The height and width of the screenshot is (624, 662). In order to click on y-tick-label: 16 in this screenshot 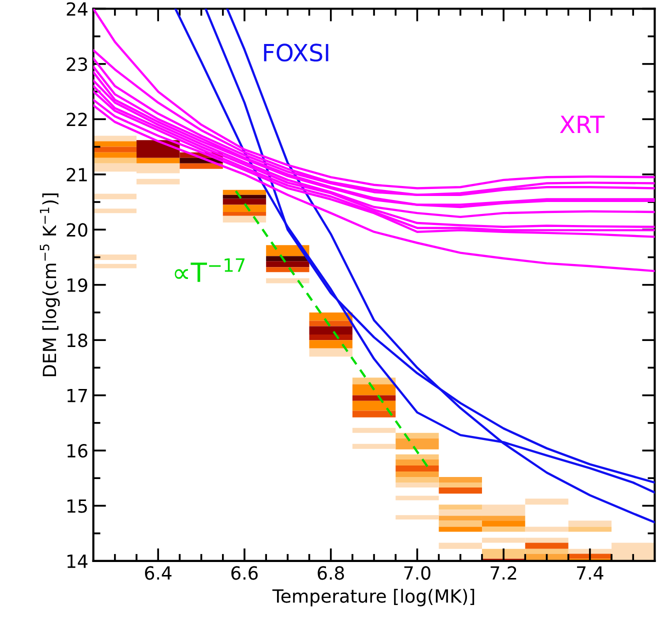, I will do `click(77, 451)`.